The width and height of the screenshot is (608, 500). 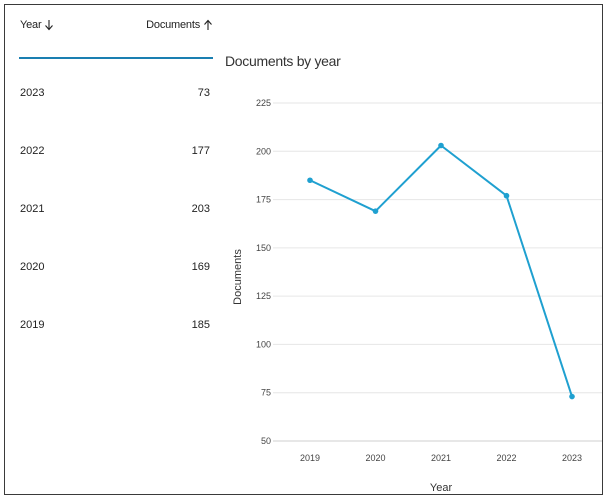 What do you see at coordinates (32, 93) in the screenshot?
I see `cell-year: 2023` at bounding box center [32, 93].